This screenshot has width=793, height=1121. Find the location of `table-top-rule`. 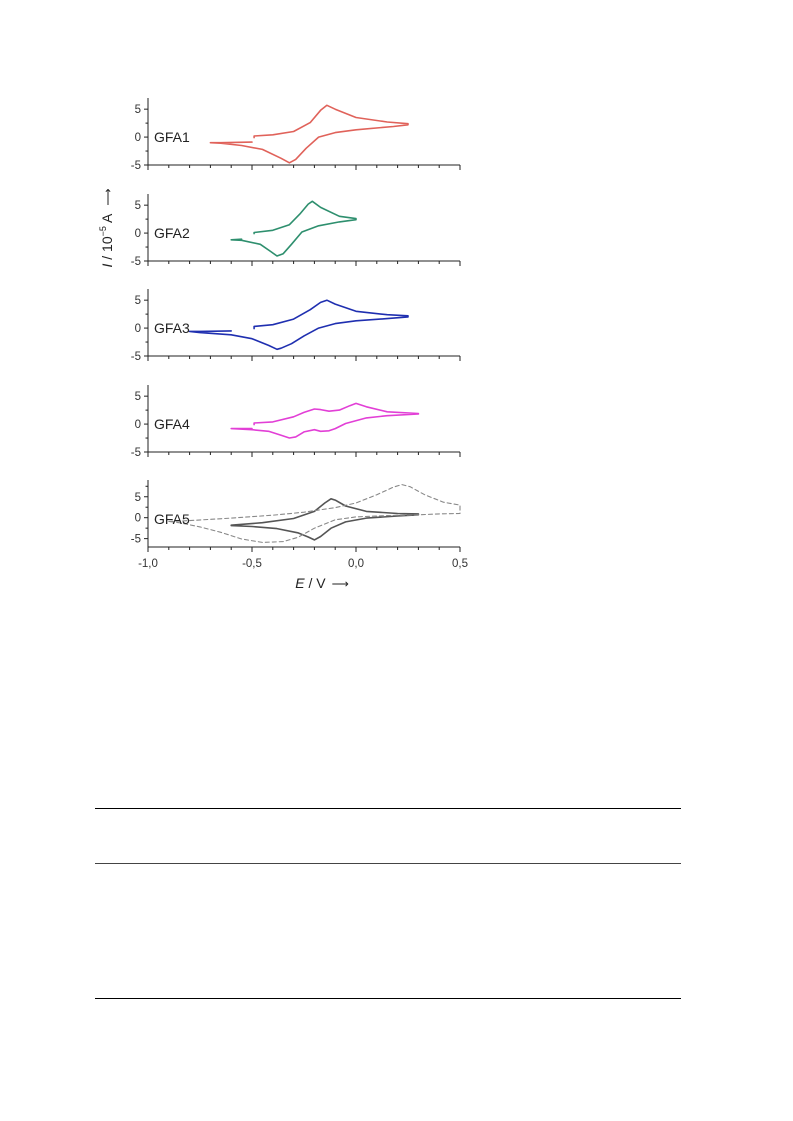

table-top-rule is located at coordinates (388, 809).